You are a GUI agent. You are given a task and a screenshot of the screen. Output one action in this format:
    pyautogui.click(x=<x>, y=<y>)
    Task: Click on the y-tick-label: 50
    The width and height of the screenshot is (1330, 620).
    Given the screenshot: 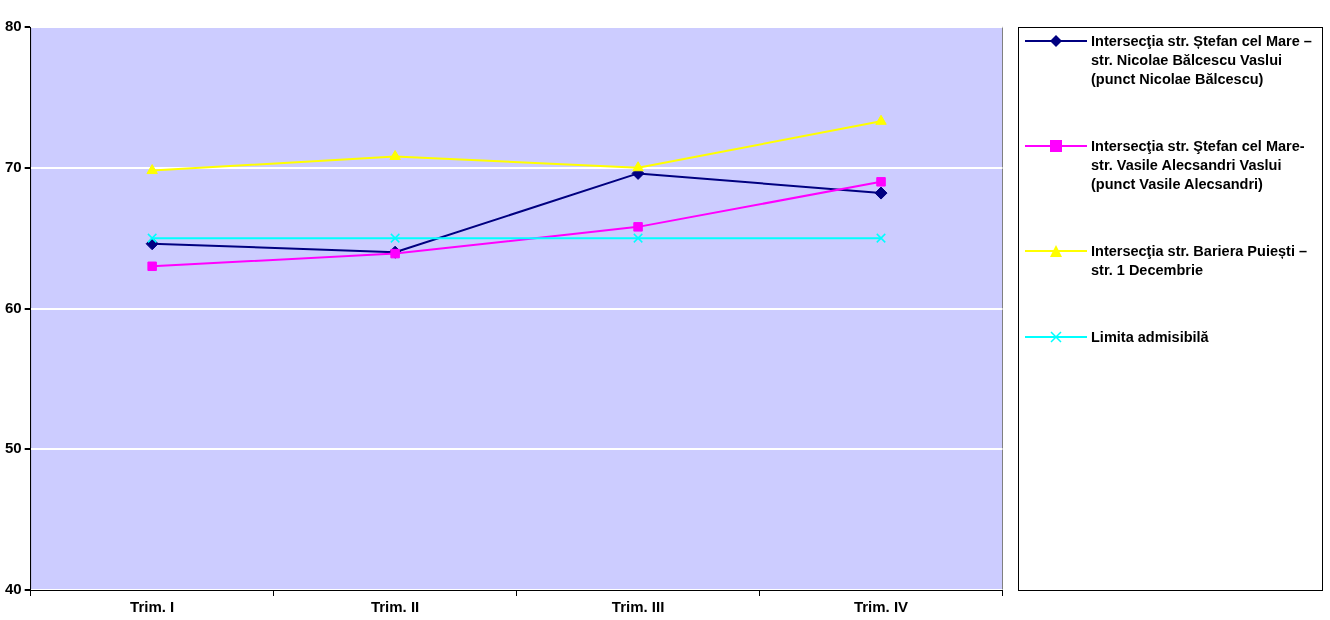 What is the action you would take?
    pyautogui.click(x=13, y=448)
    